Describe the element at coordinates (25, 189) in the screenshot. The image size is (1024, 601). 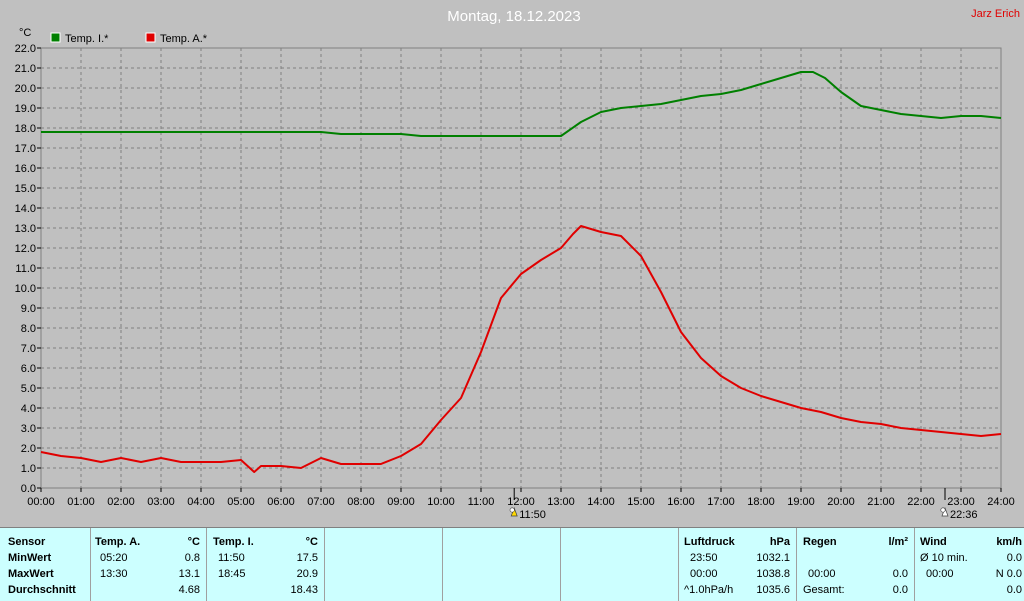
I see `y-tick-label: 15.0` at that location.